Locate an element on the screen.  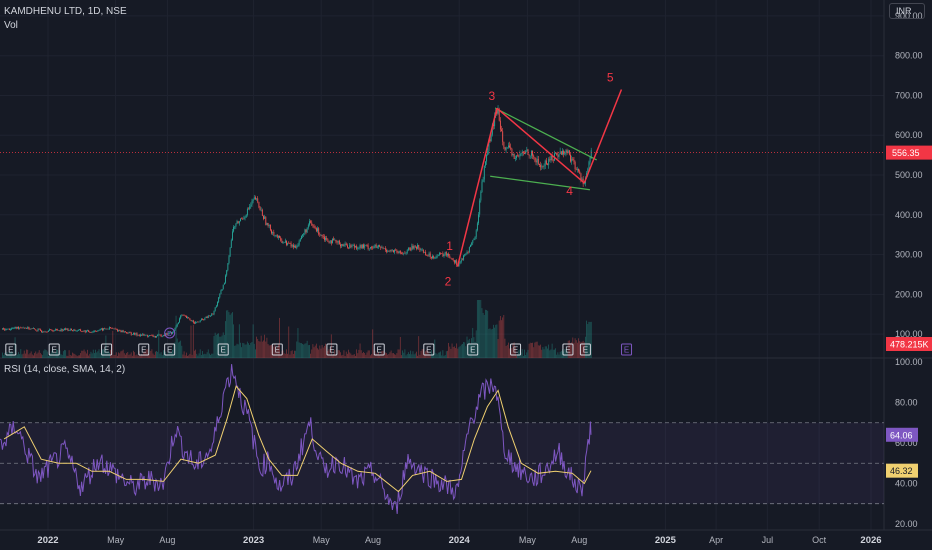
wedge-lower-line is located at coordinates (540, 183).